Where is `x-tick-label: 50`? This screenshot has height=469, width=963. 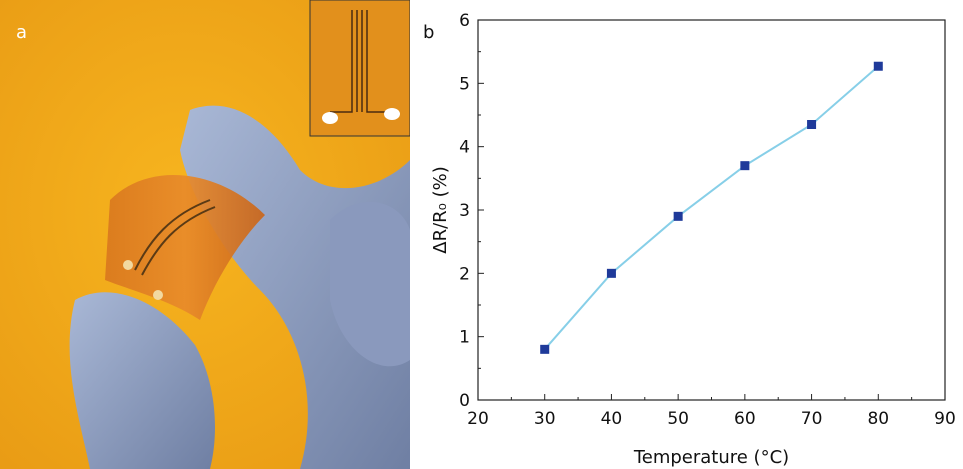
x-tick-label: 50 is located at coordinates (678, 419).